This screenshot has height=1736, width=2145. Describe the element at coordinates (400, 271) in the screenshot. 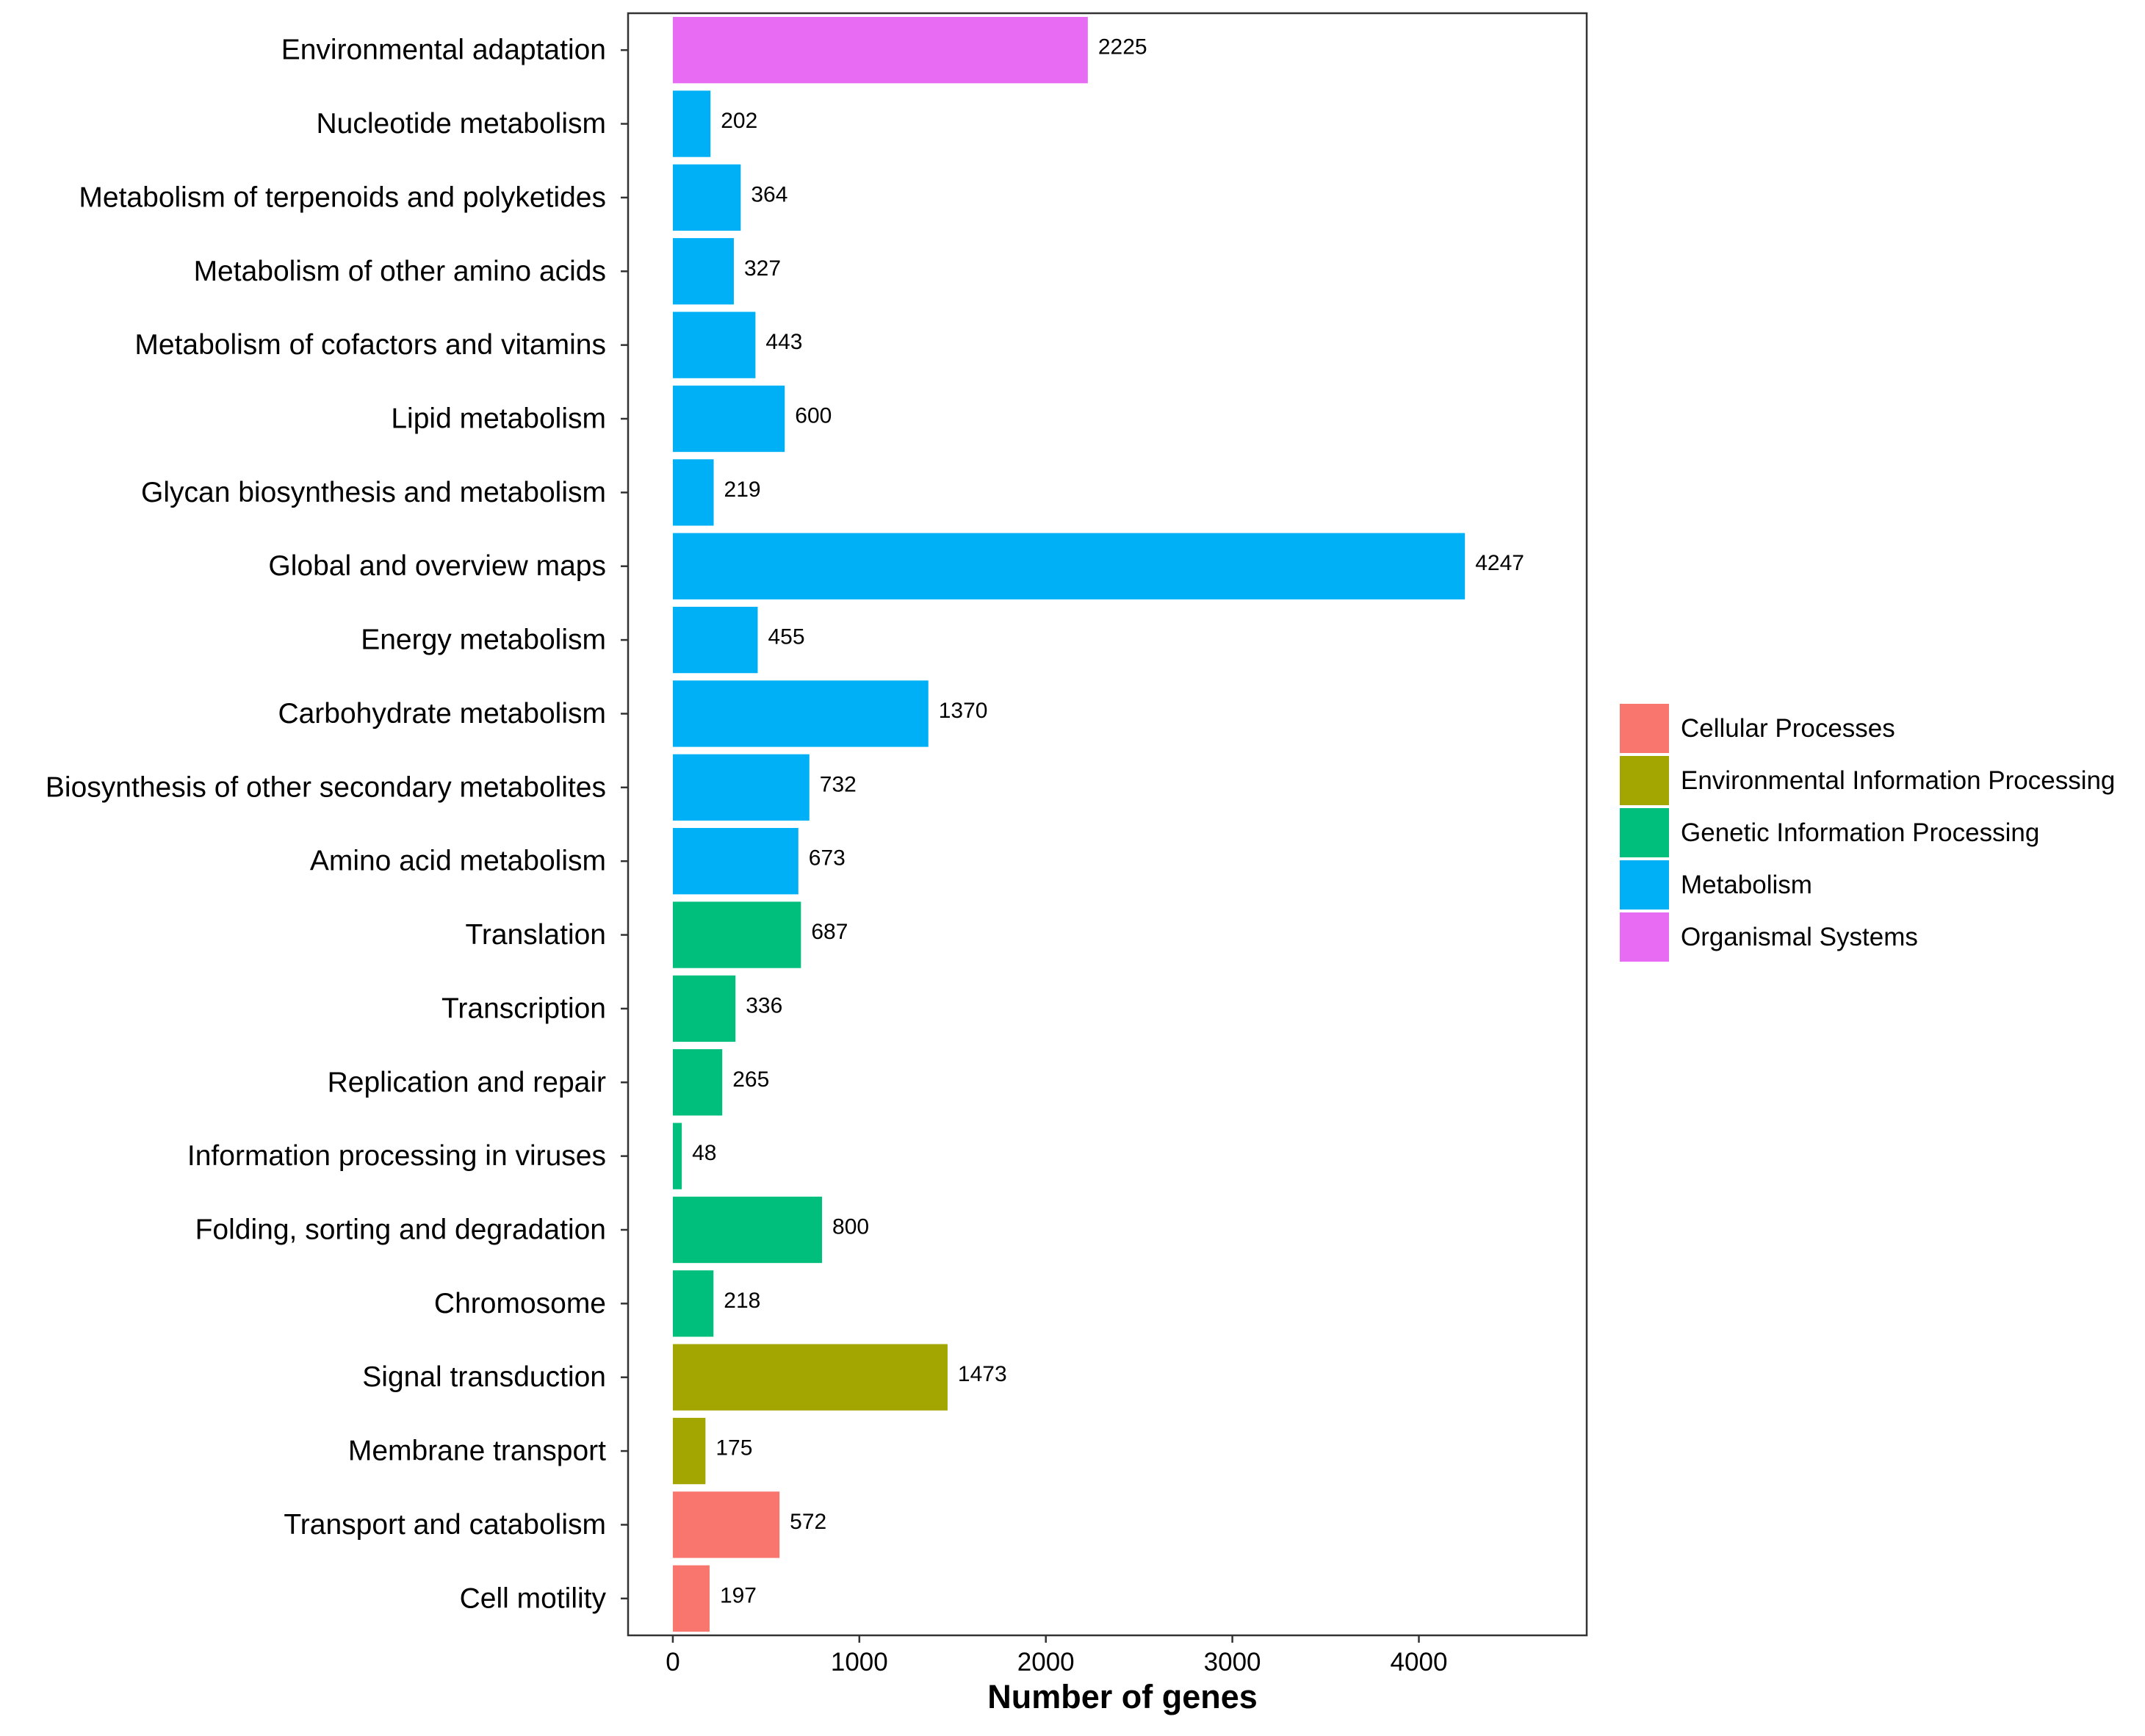

I see `category-label-metabolism-of-other-amino-acids: Metabolism of other amino acids` at that location.